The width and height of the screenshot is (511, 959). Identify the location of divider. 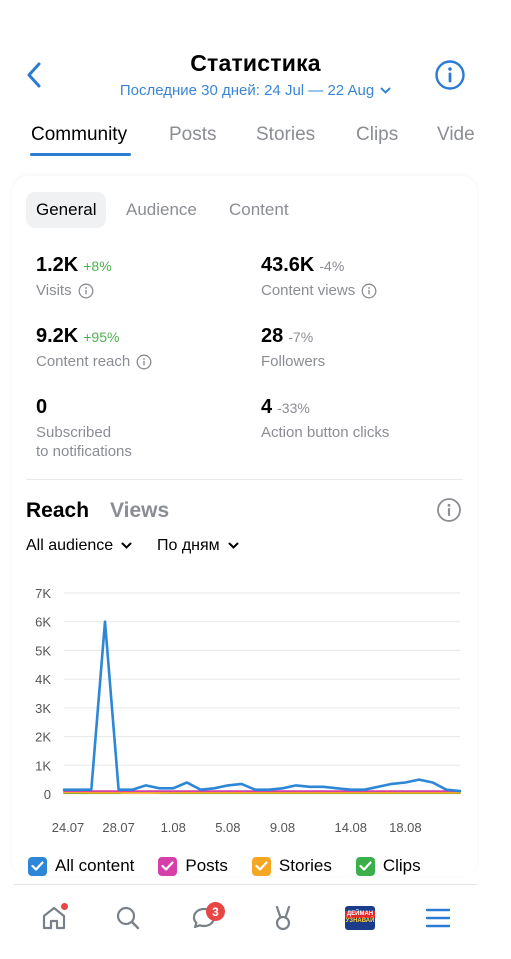
(244, 479).